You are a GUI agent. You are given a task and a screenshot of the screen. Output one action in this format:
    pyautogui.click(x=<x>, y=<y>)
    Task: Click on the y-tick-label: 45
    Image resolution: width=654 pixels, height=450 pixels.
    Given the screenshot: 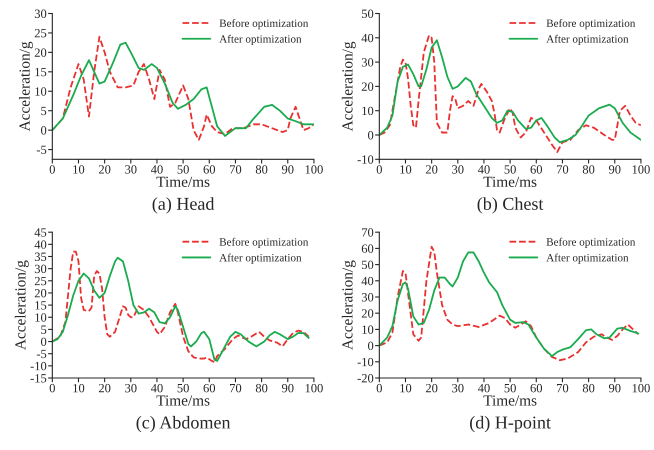 What is the action you would take?
    pyautogui.click(x=40, y=232)
    